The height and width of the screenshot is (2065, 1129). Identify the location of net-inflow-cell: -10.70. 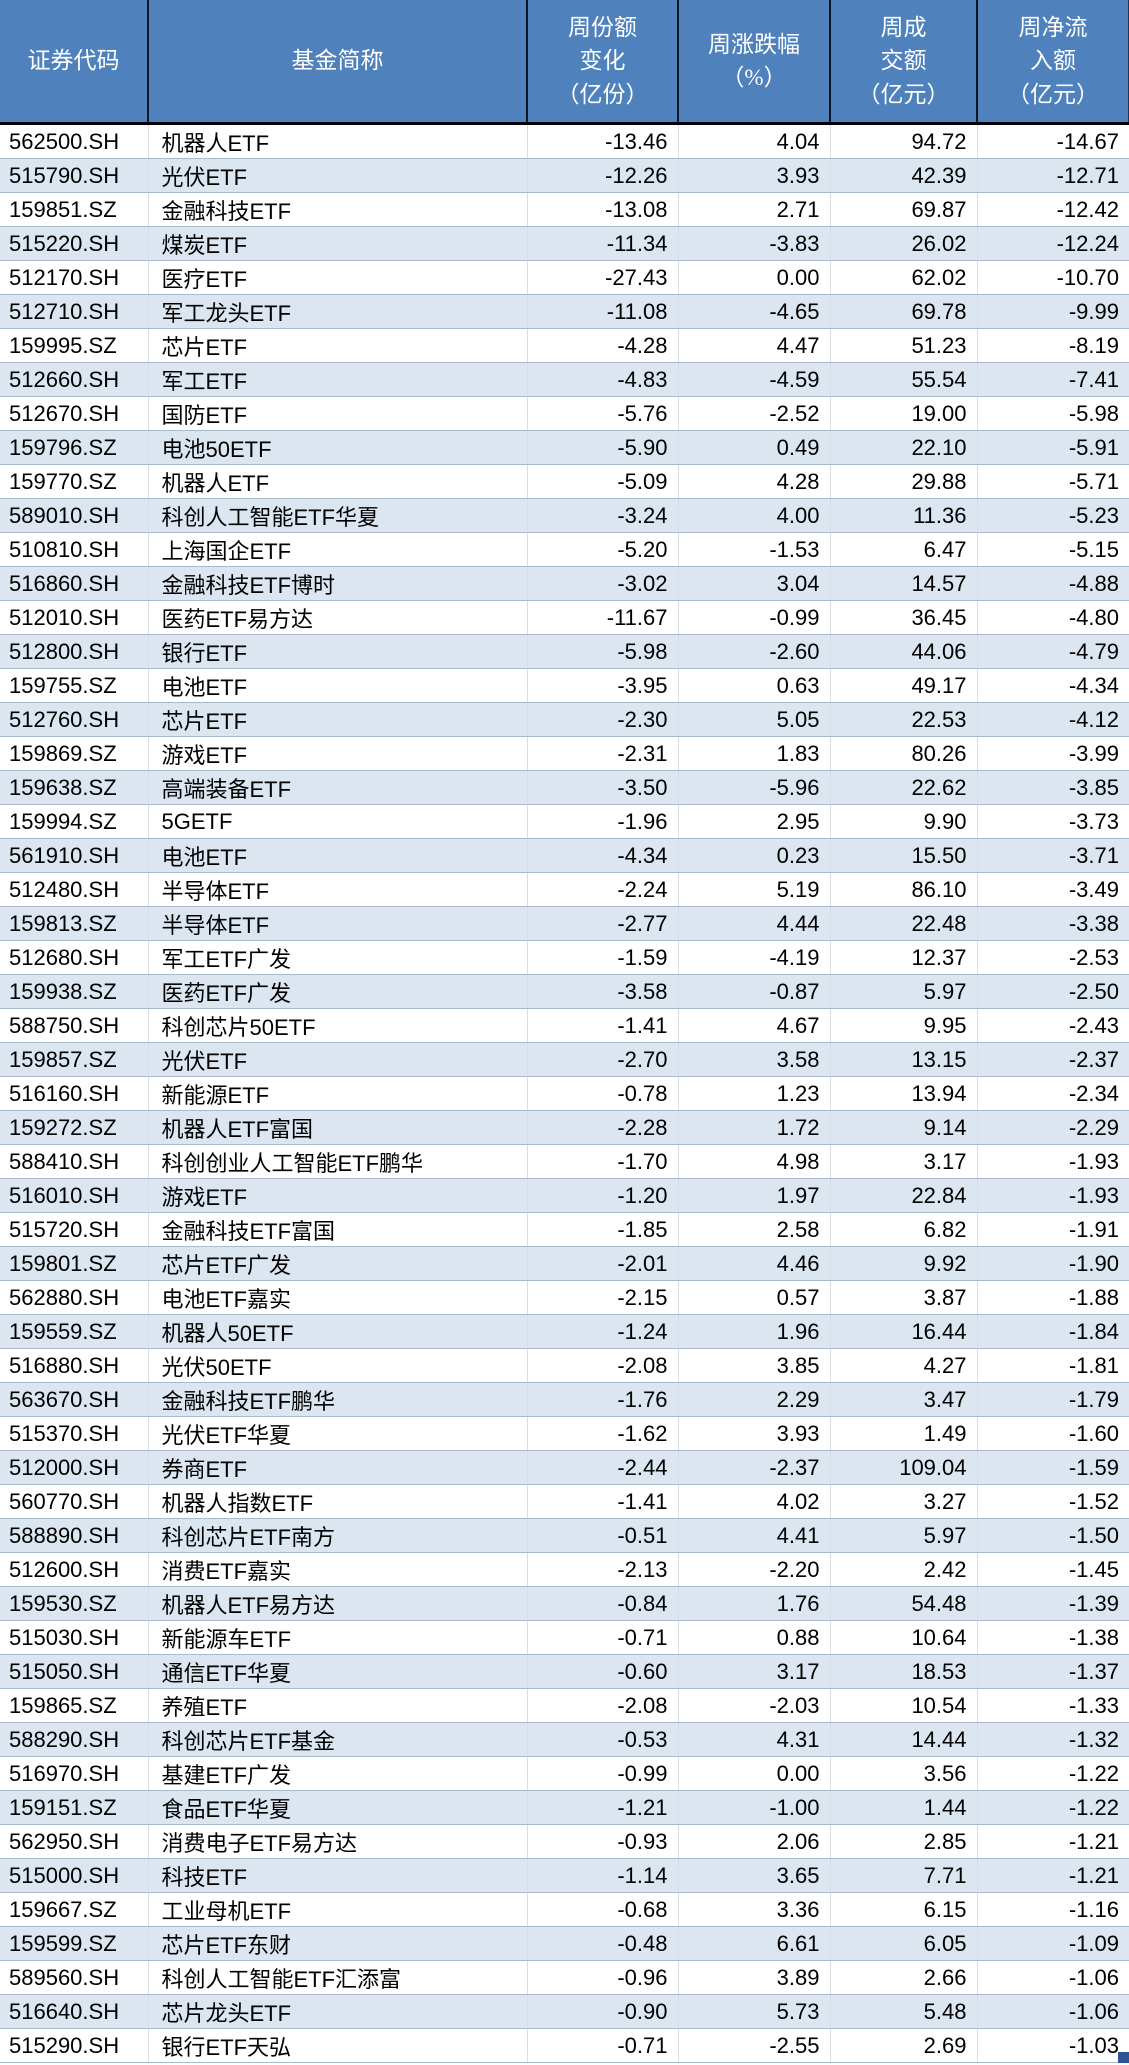
(1053, 277).